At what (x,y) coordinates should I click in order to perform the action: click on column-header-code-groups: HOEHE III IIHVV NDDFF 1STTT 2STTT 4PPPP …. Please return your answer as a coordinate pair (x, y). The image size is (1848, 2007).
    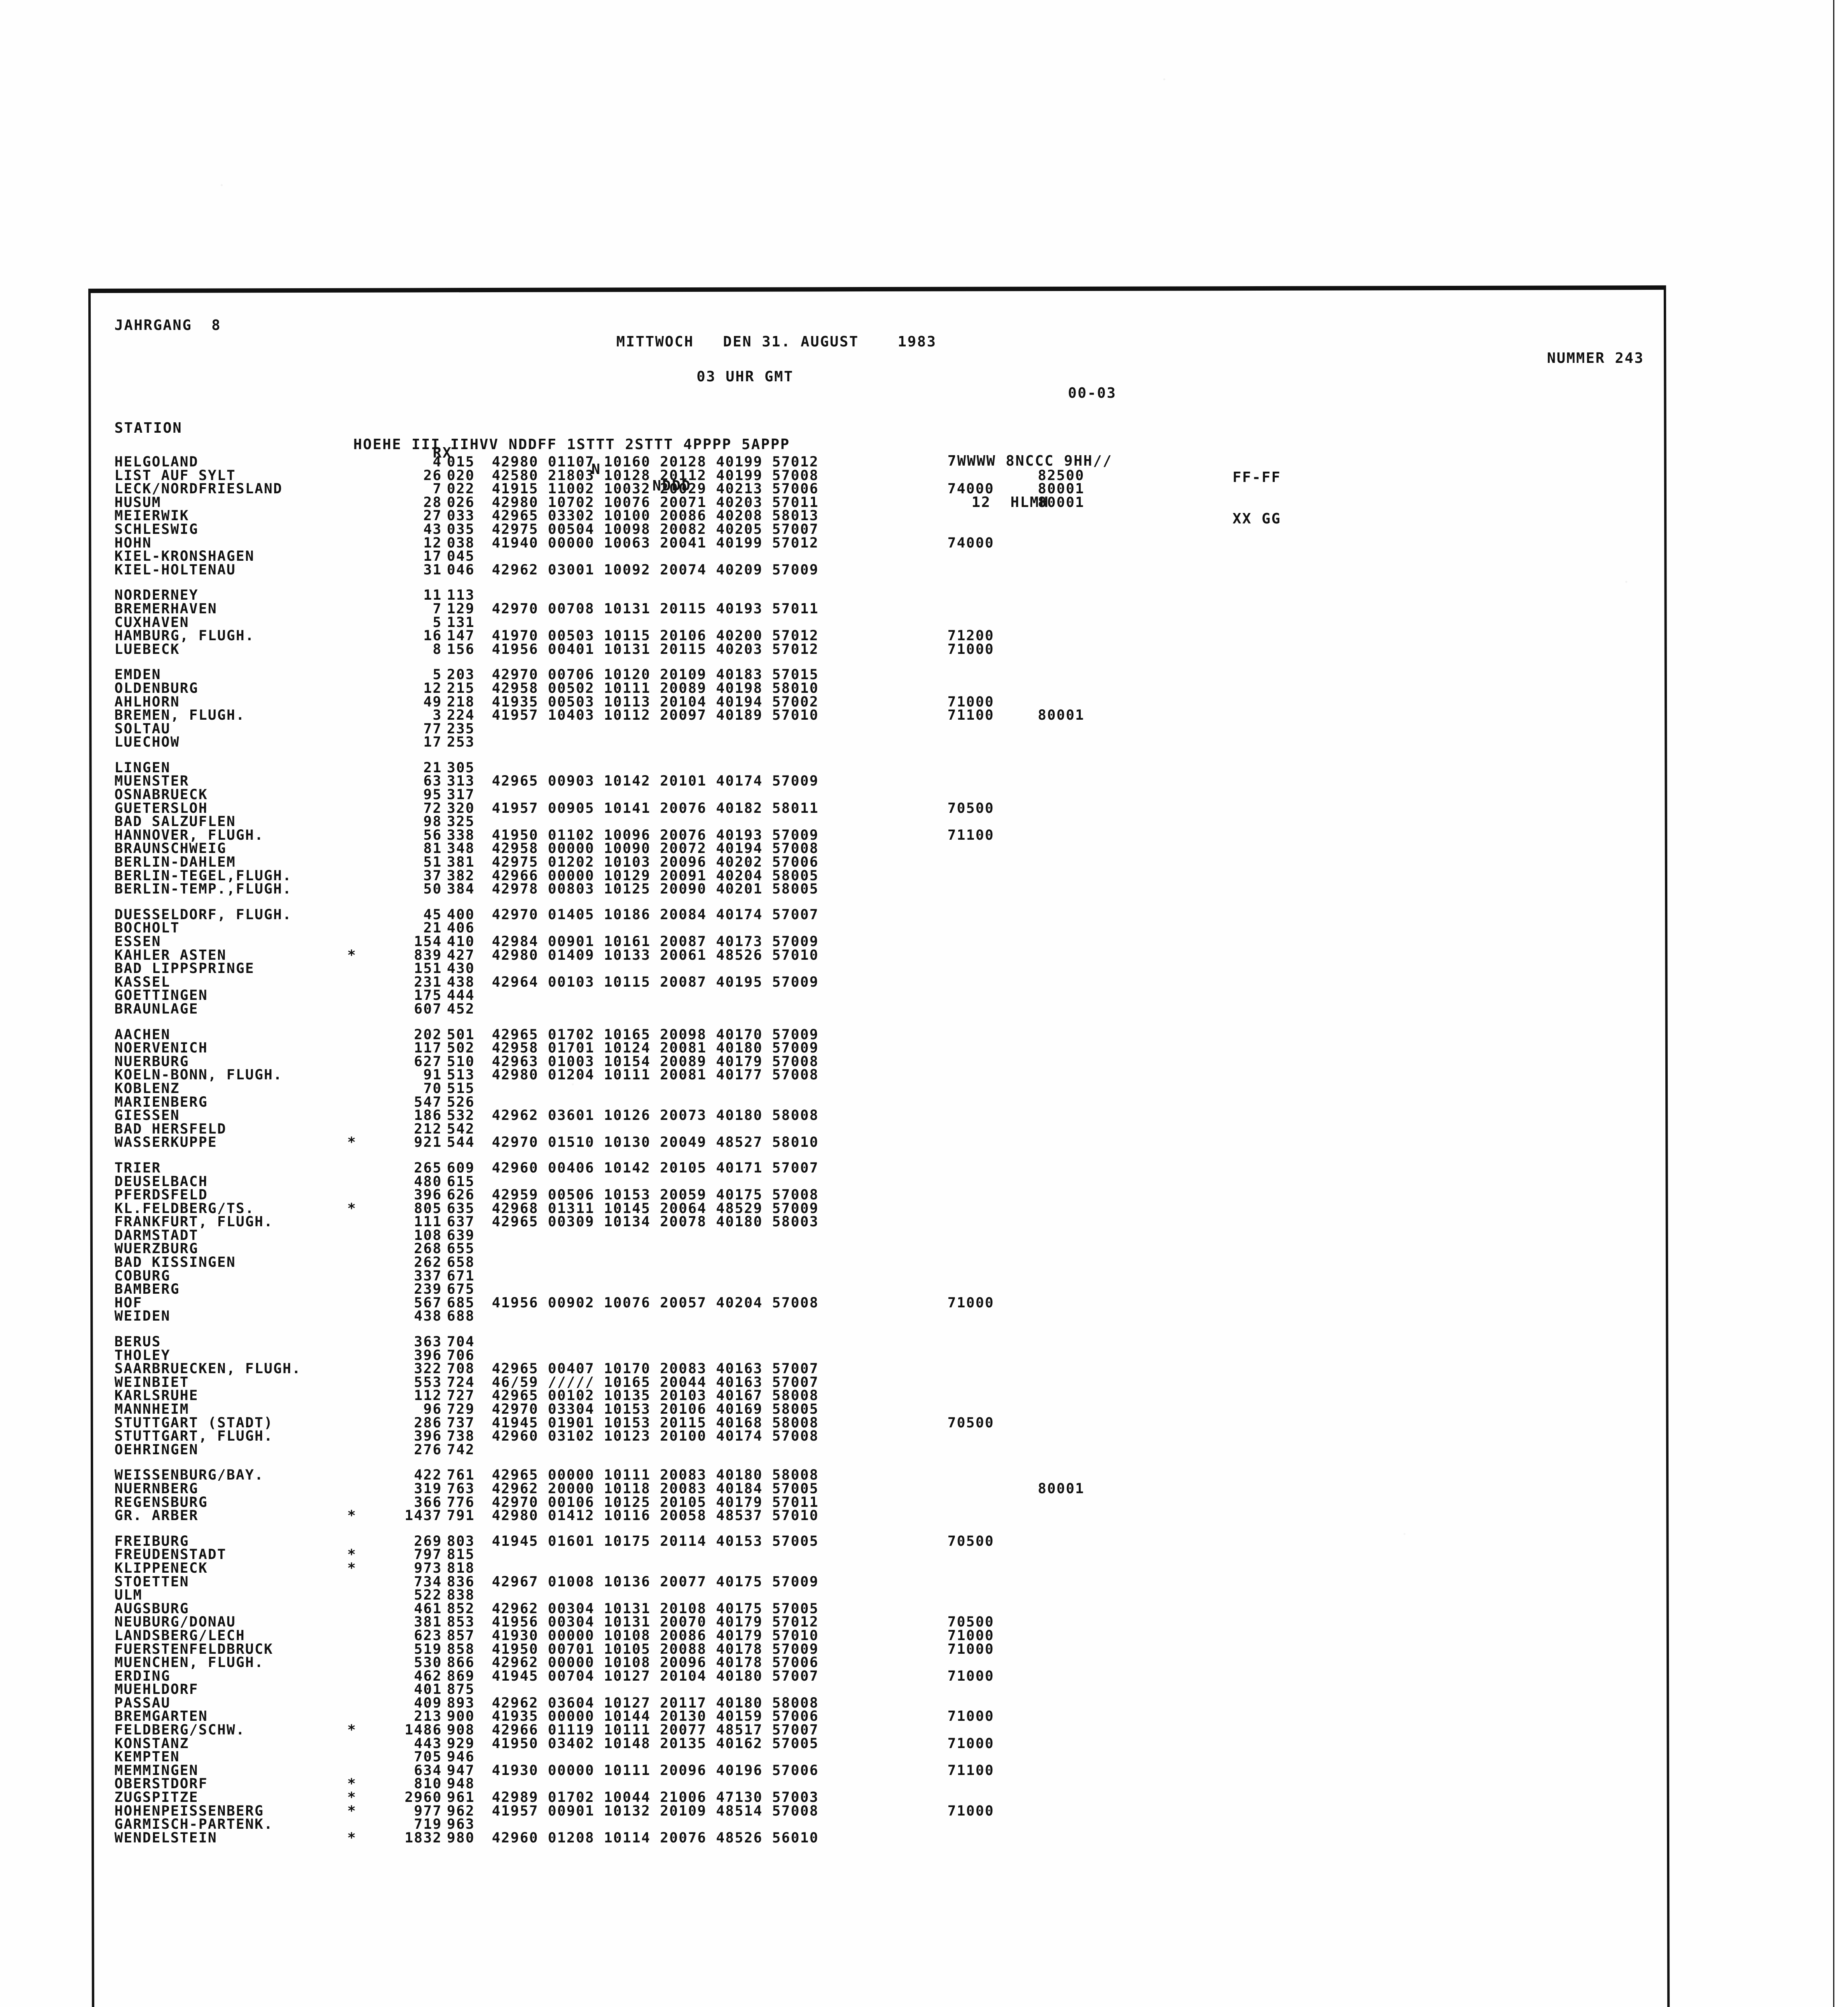
    Looking at the image, I should click on (571, 444).